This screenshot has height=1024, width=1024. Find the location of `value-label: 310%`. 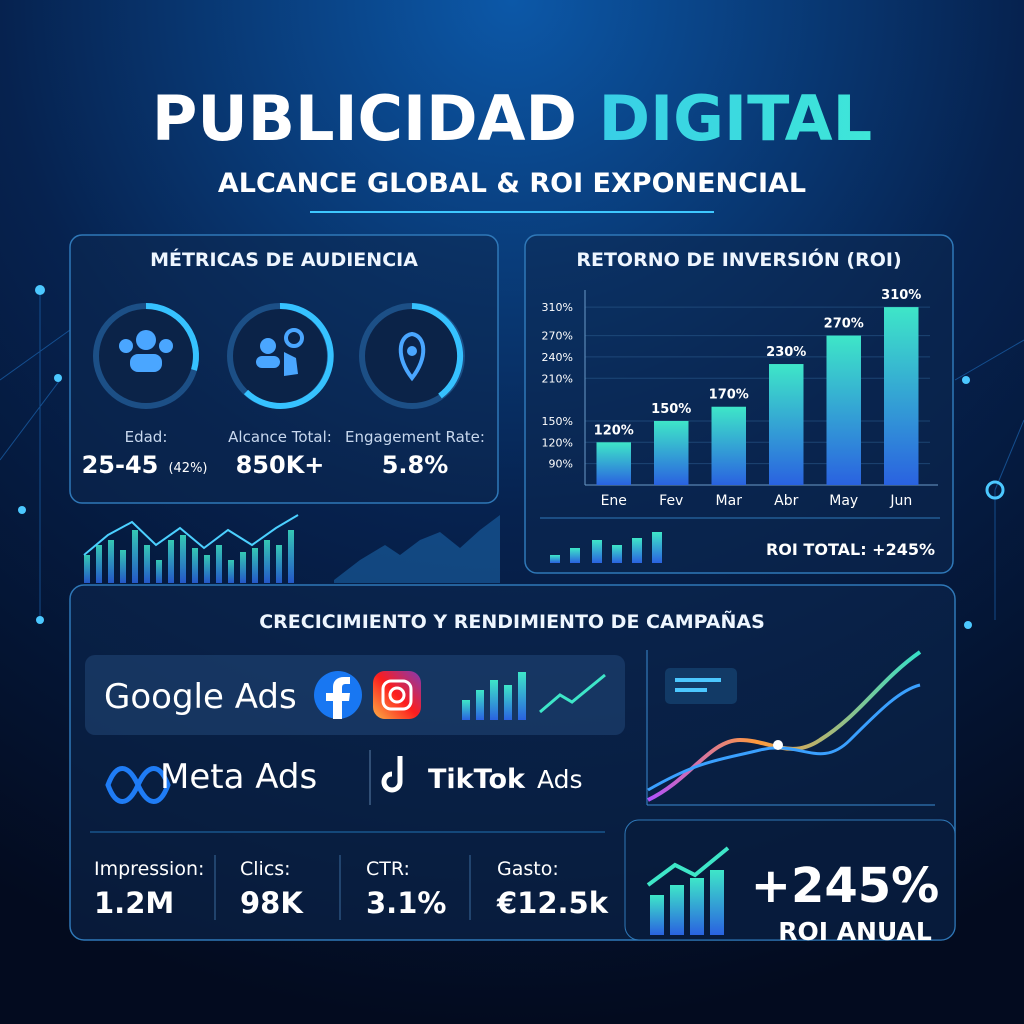

value-label: 310% is located at coordinates (901, 295).